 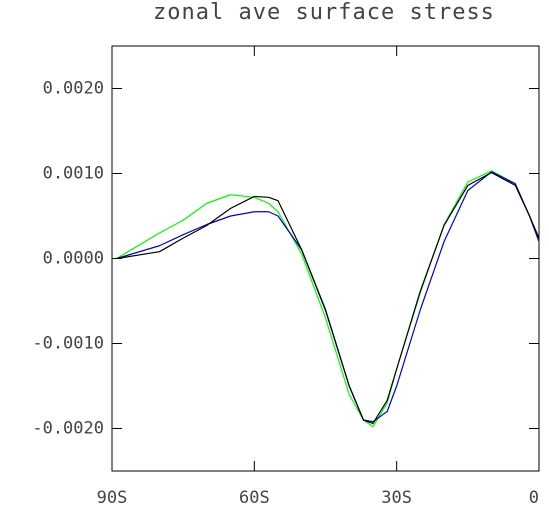 I want to click on y-tick-label: 0.0000, so click(x=73, y=259).